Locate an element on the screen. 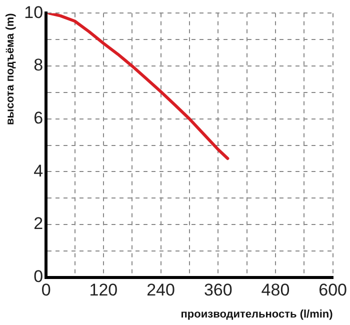 The width and height of the screenshot is (350, 325). x-axis-title: производительность (l/min) is located at coordinates (257, 314).